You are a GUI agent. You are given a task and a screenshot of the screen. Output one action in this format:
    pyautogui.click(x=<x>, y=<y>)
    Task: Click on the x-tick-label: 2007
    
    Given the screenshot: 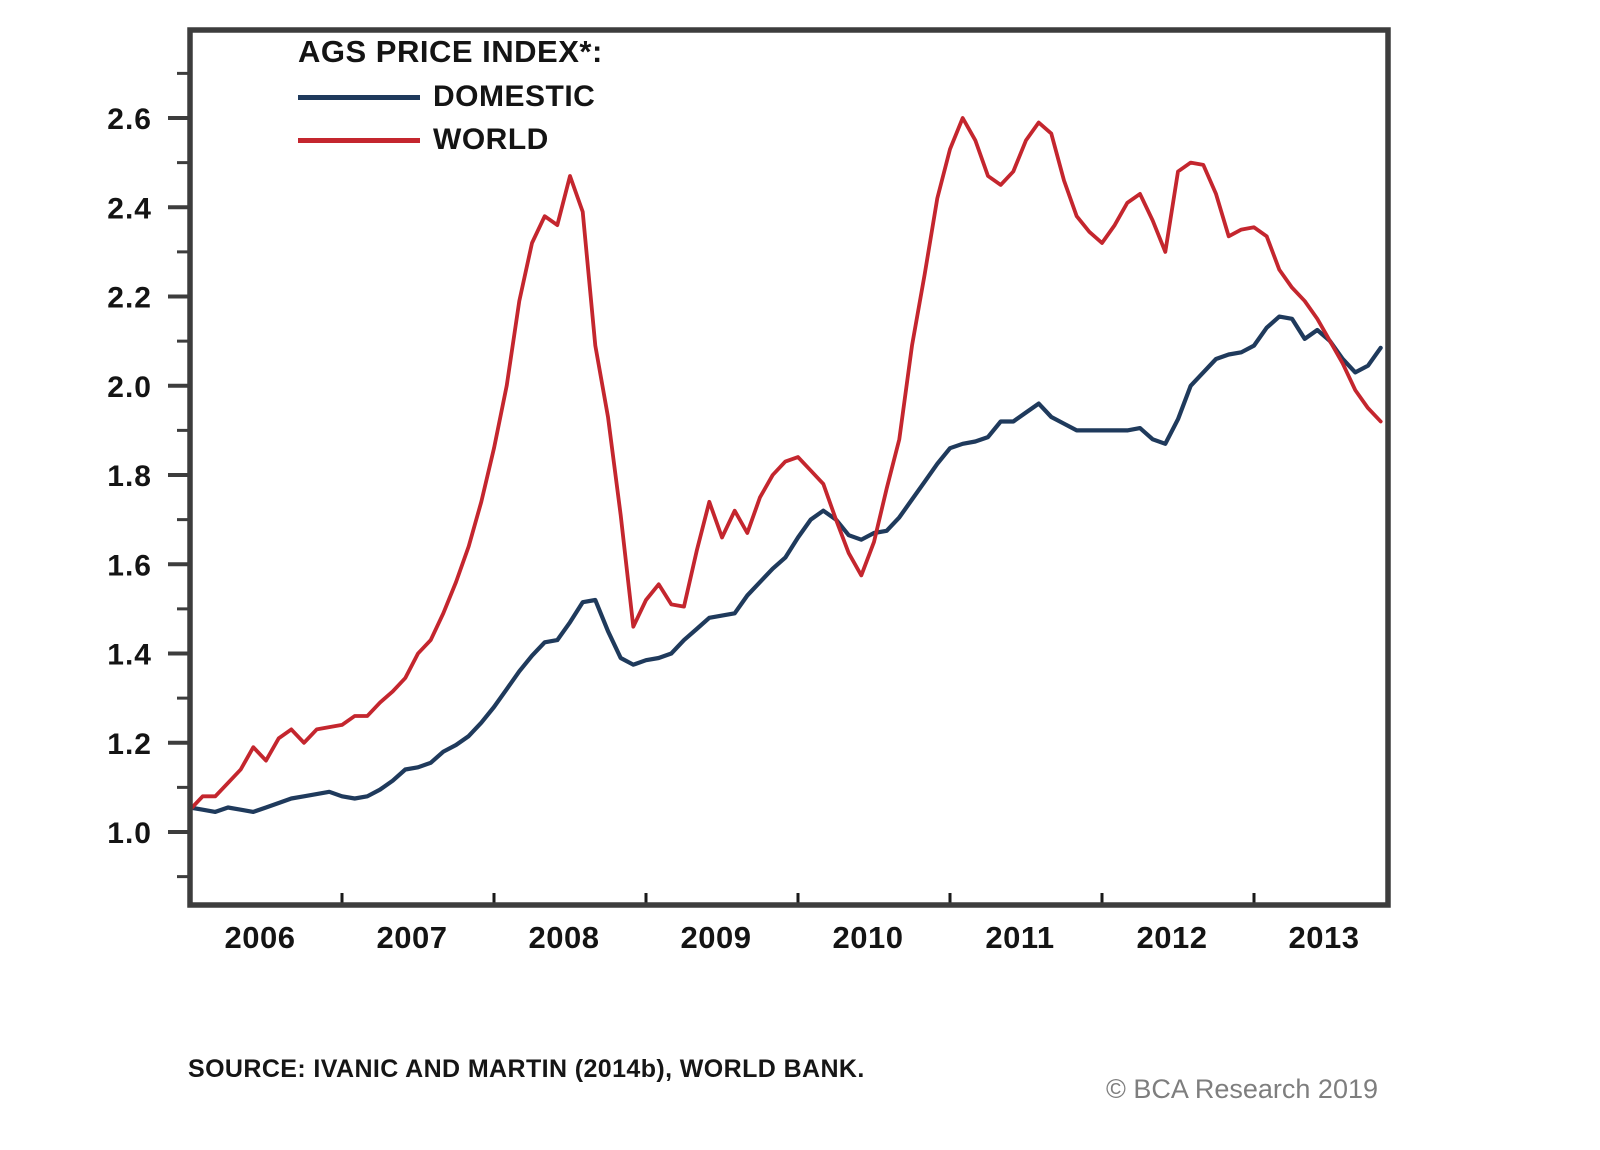 What is the action you would take?
    pyautogui.click(x=412, y=937)
    